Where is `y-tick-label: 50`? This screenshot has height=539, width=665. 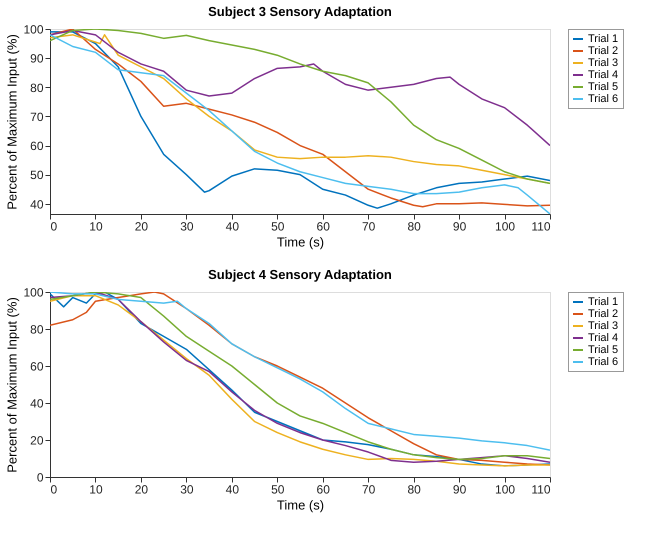
y-tick-label: 50 is located at coordinates (37, 175).